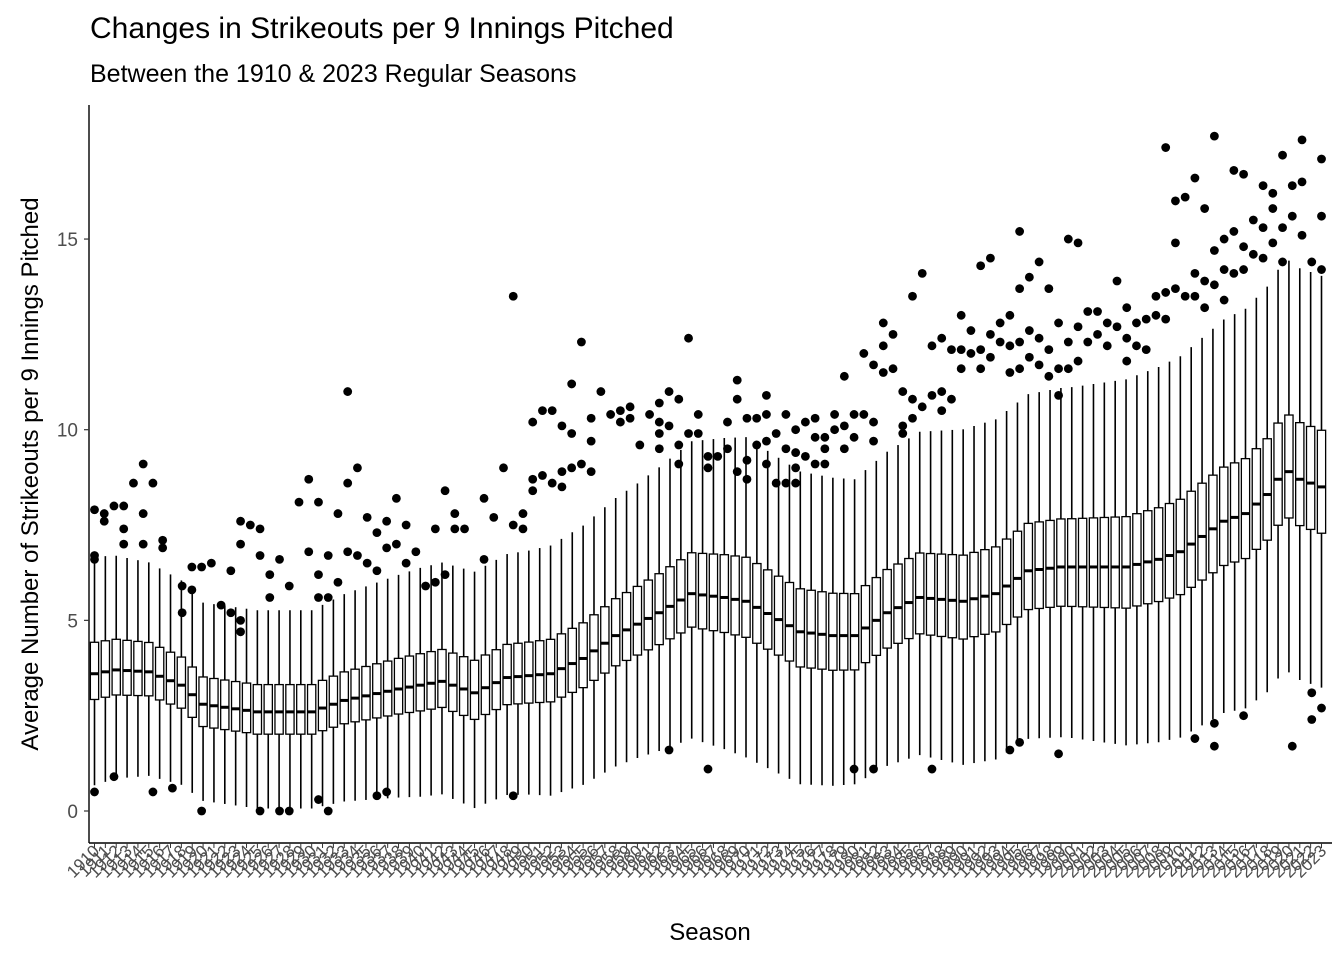  What do you see at coordinates (67, 431) in the screenshot?
I see `y-tick-label: 10` at bounding box center [67, 431].